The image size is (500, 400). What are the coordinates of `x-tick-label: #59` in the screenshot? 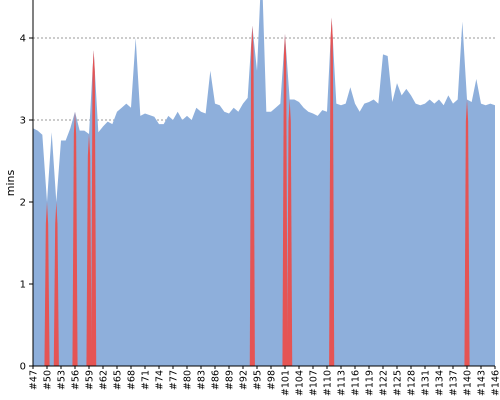 It's located at (90, 380).